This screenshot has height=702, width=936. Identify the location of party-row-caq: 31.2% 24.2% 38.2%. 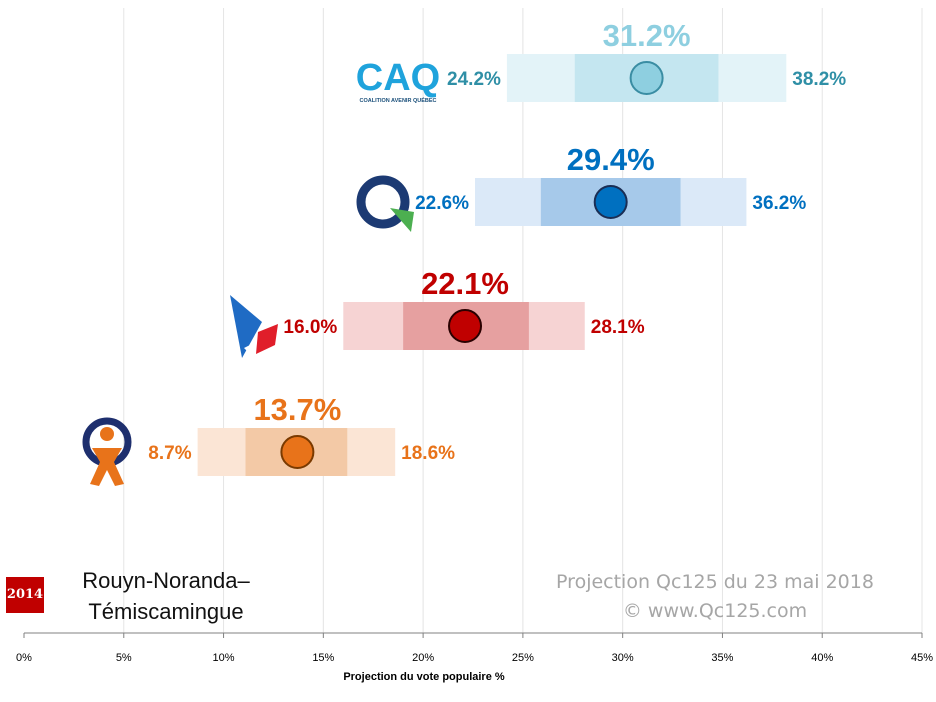
(646, 60).